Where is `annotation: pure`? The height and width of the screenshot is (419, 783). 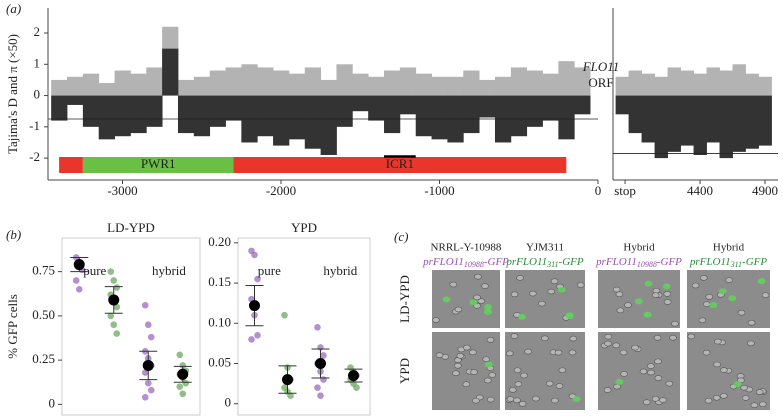
annotation: pure is located at coordinates (94, 270).